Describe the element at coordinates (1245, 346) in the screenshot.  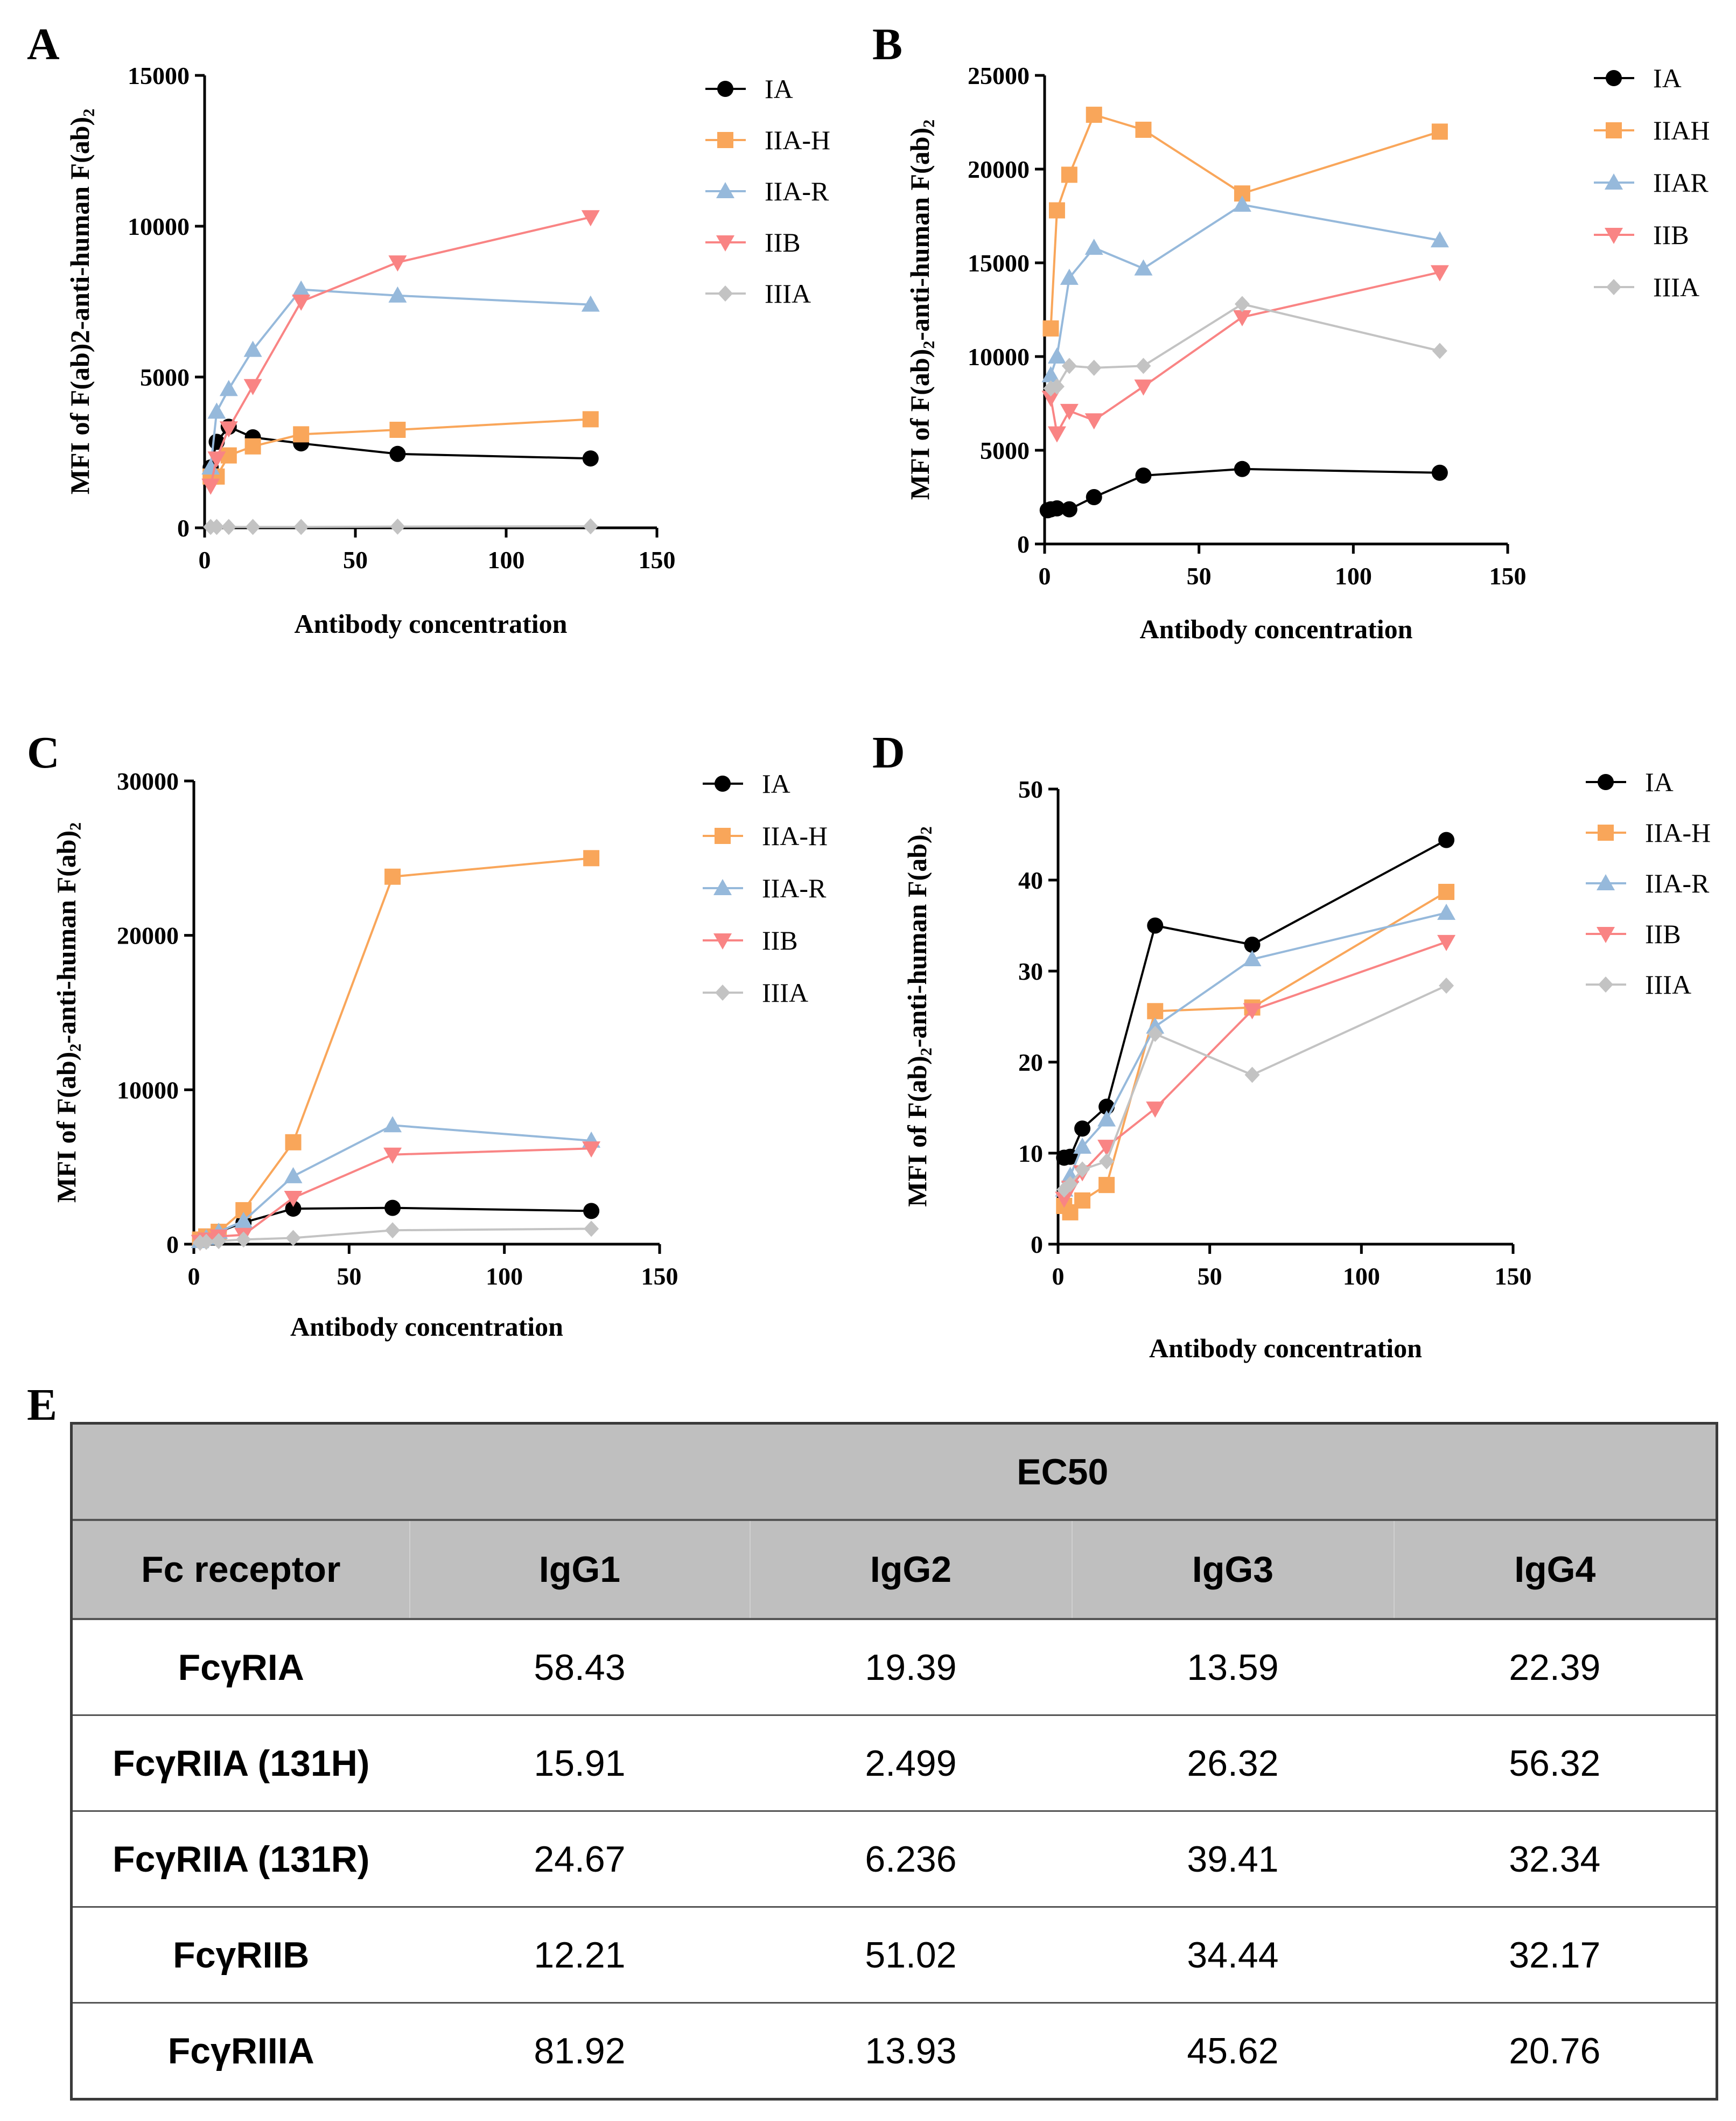
I see `series-iiia` at that location.